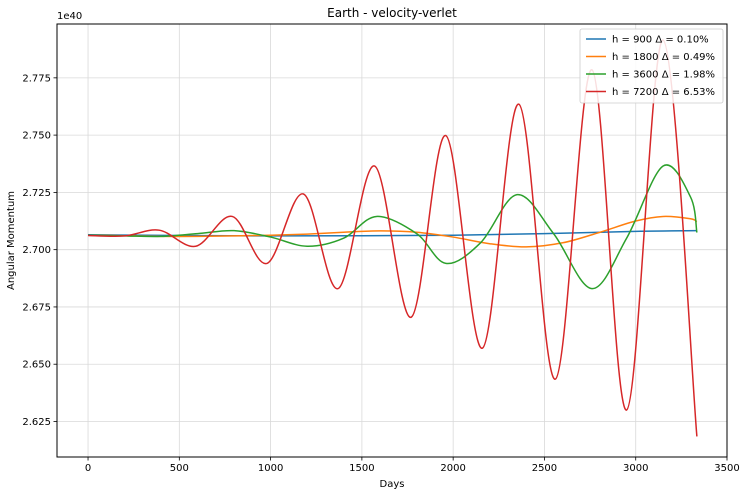 The height and width of the screenshot is (500, 746). I want to click on x-tick-label: 3500, so click(726, 468).